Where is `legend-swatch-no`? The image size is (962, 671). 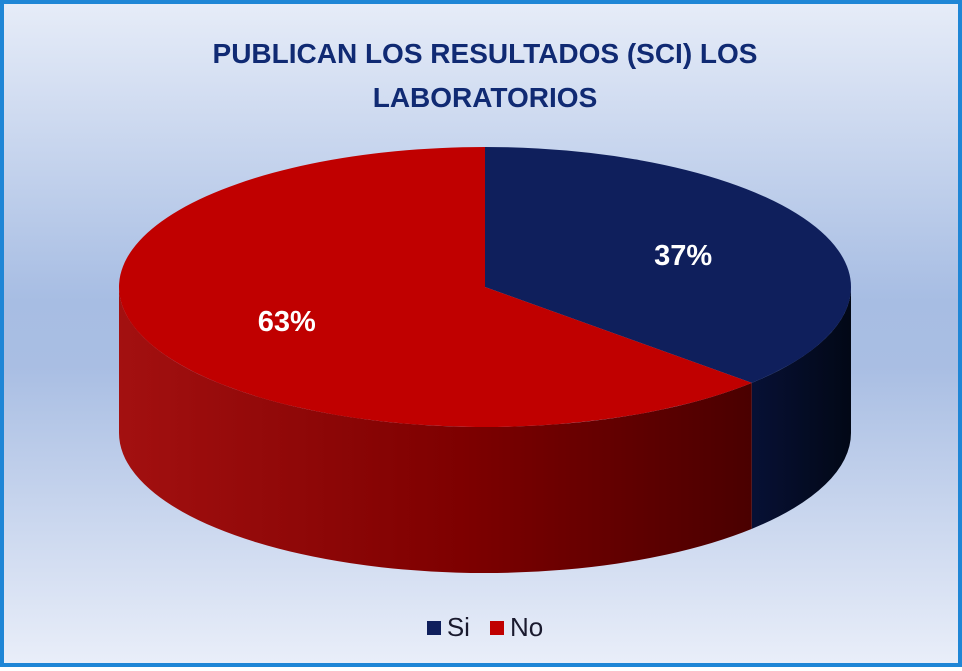
legend-swatch-no is located at coordinates (496, 627).